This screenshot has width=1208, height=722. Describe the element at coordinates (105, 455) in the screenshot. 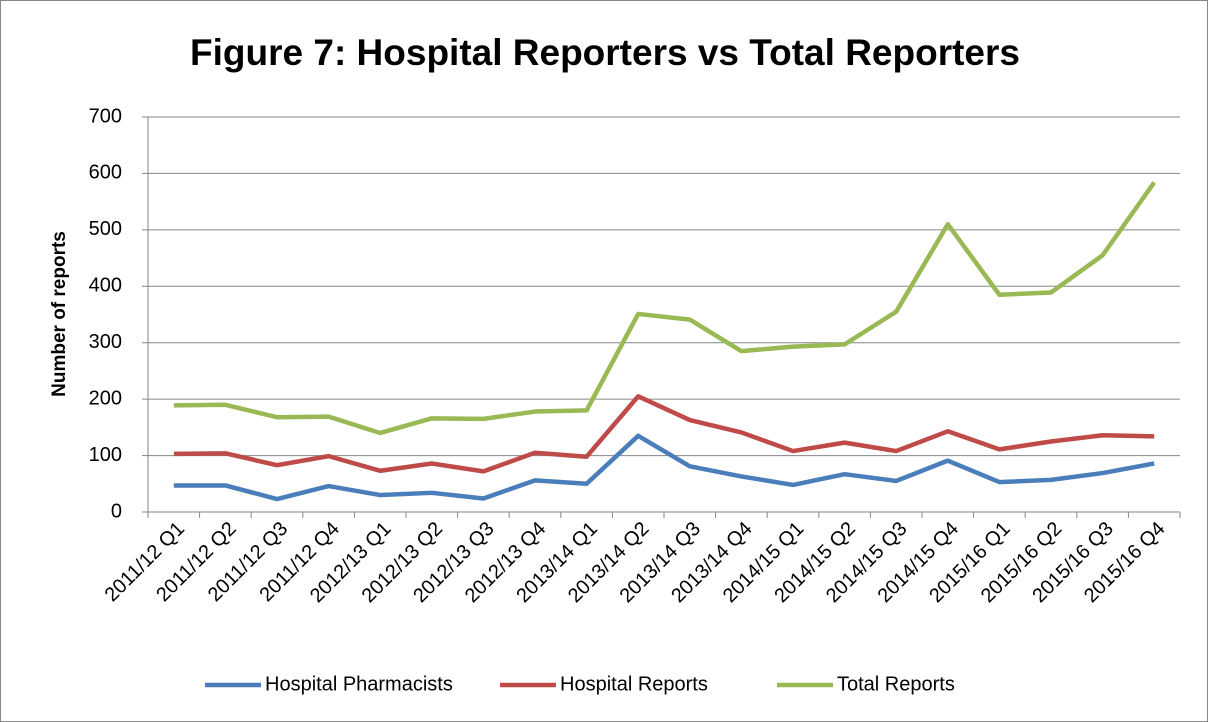

I see `y-tick-label: 100` at that location.